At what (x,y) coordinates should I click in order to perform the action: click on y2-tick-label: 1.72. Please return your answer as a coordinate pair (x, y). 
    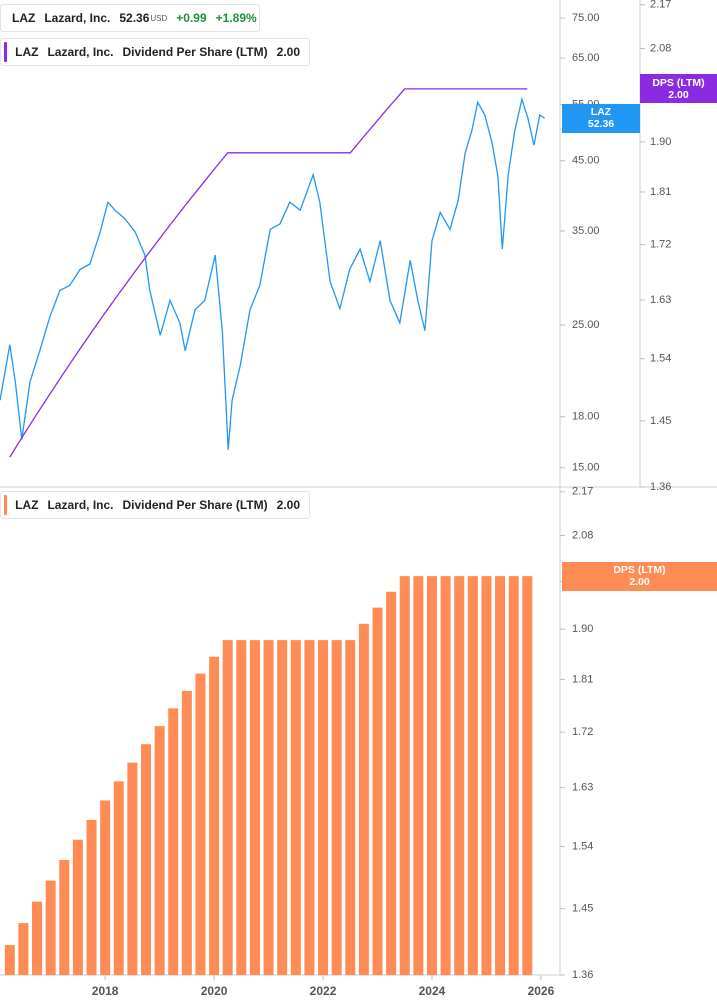
    Looking at the image, I should click on (660, 245).